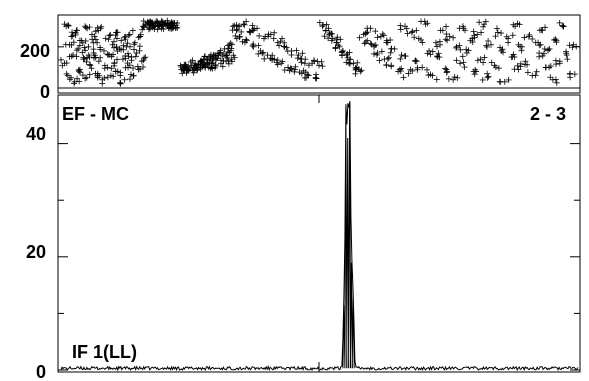  What do you see at coordinates (95, 114) in the screenshot?
I see `panel-label-left: EF - MC` at bounding box center [95, 114].